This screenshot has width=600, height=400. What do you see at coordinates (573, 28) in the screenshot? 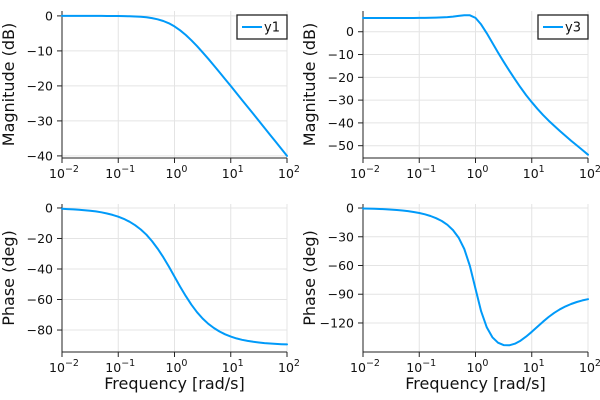
I see `legend-label: y3` at bounding box center [573, 28].